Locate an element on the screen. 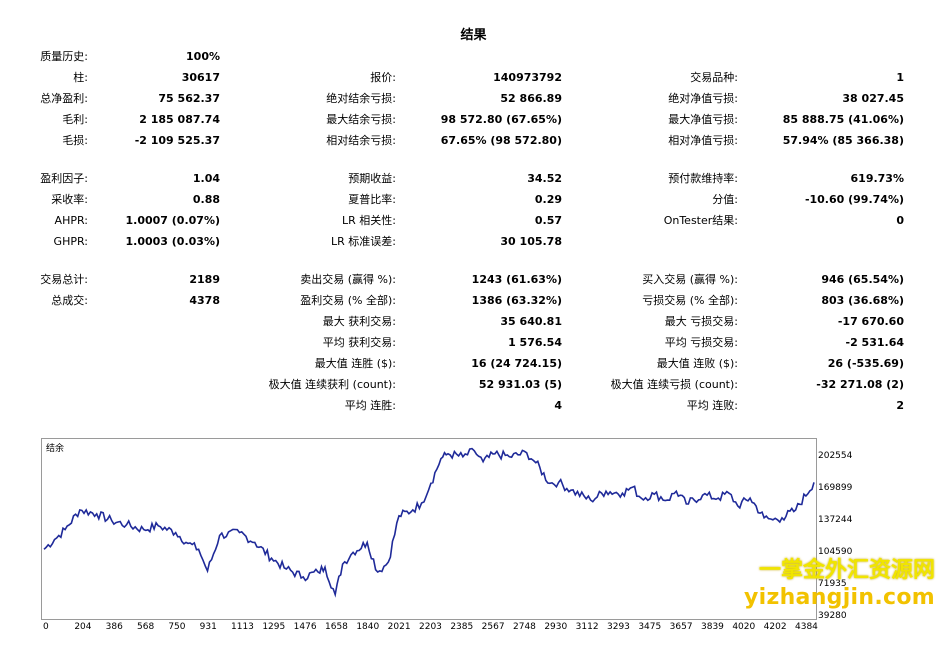  stat-row: 预期收益: 34.52 is located at coordinates (473, 179).